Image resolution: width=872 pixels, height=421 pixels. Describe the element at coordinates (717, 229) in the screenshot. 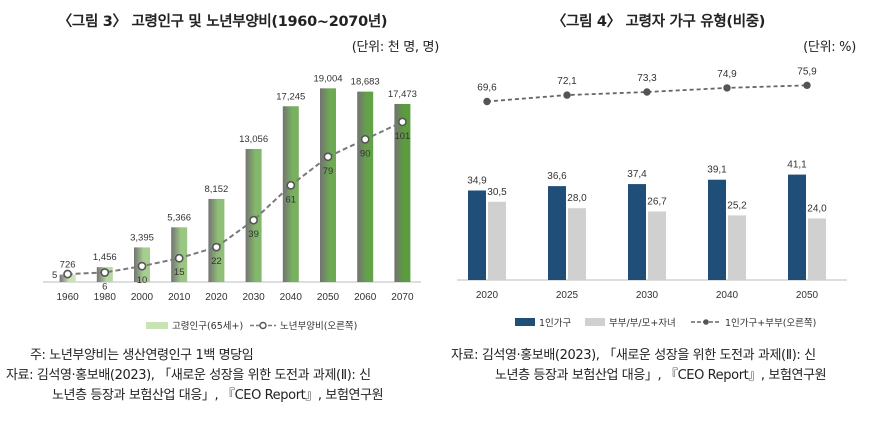

I see `bar-single-household-2040` at that location.